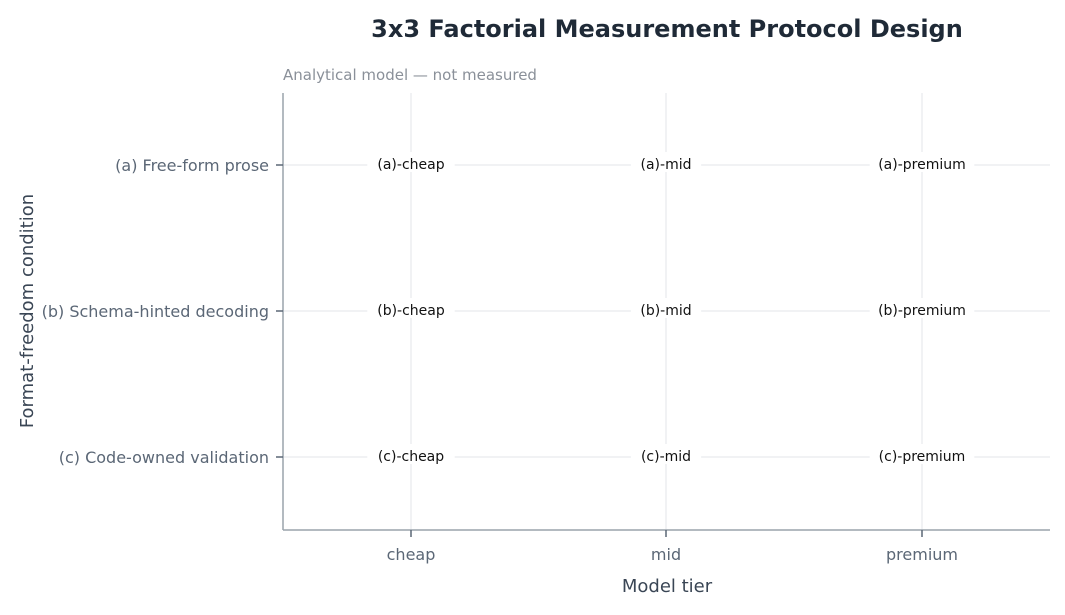 The image size is (1065, 615). Describe the element at coordinates (922, 311) in the screenshot. I see `cell-label: (b)-premium` at that location.